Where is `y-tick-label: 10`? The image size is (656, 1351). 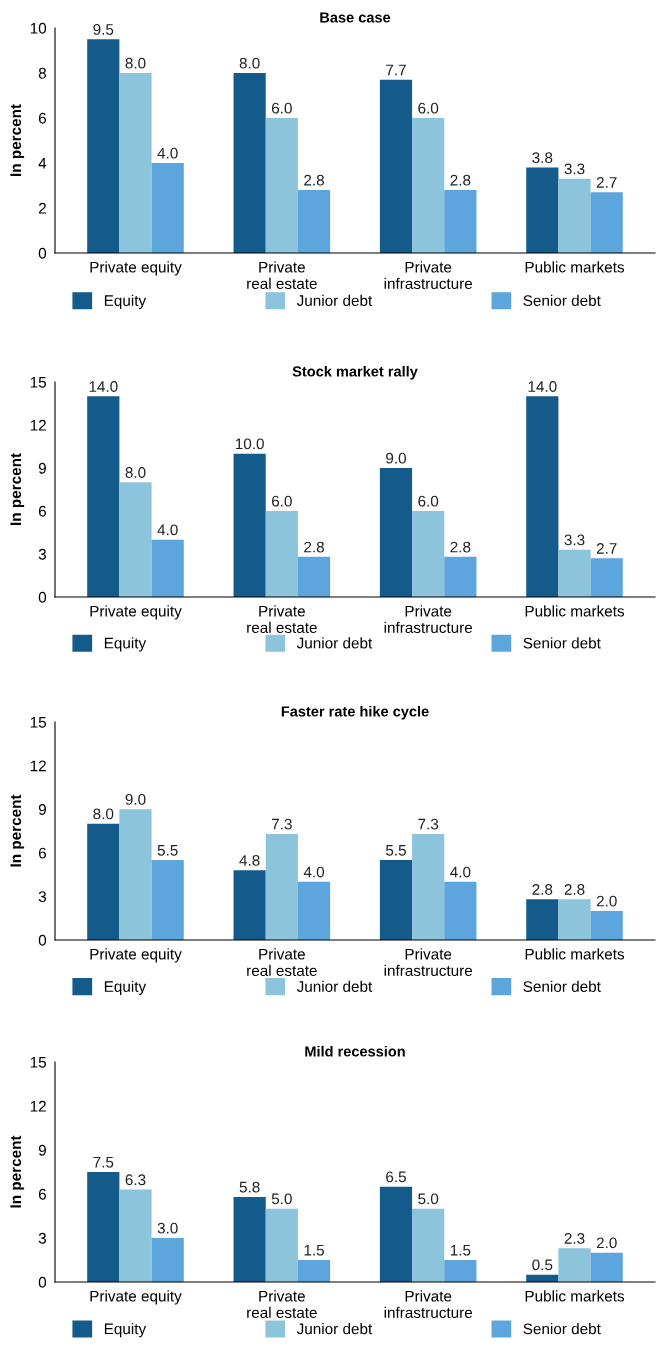
y-tick-label: 10 is located at coordinates (38, 28).